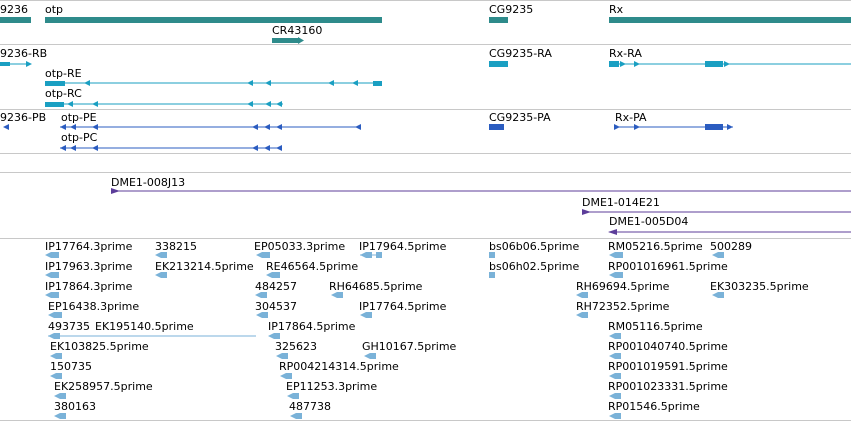 Image resolution: width=851 pixels, height=421 pixels. I want to click on transcript-track-graphics, so click(425, 84).